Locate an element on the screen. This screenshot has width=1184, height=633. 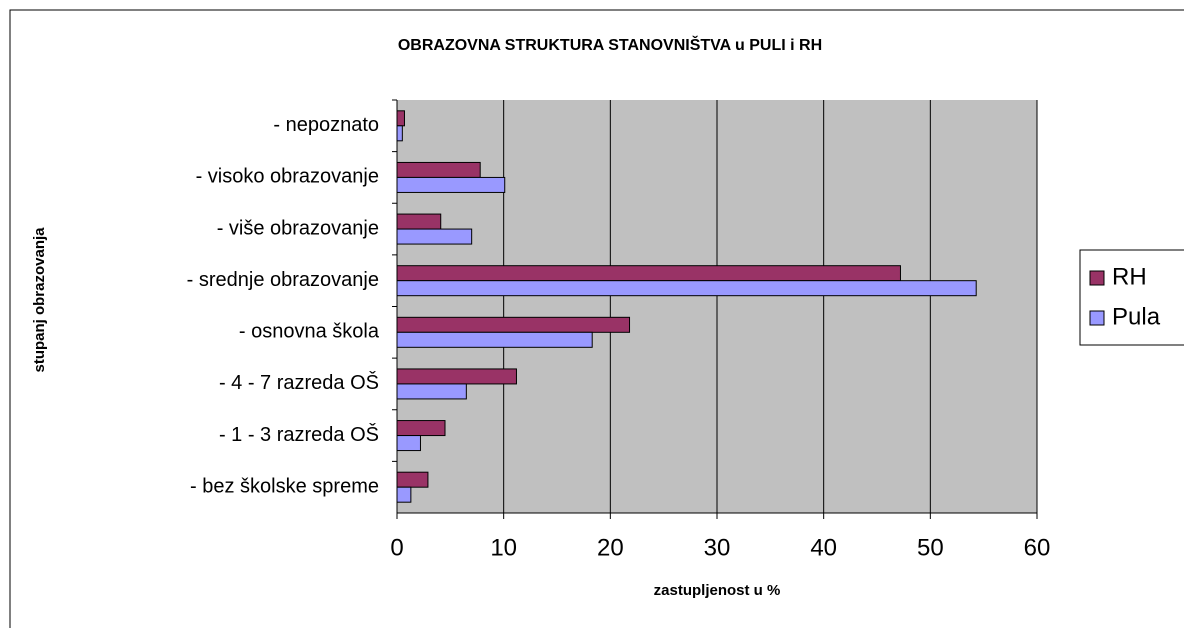
x-tick-label: 40 is located at coordinates (823, 547).